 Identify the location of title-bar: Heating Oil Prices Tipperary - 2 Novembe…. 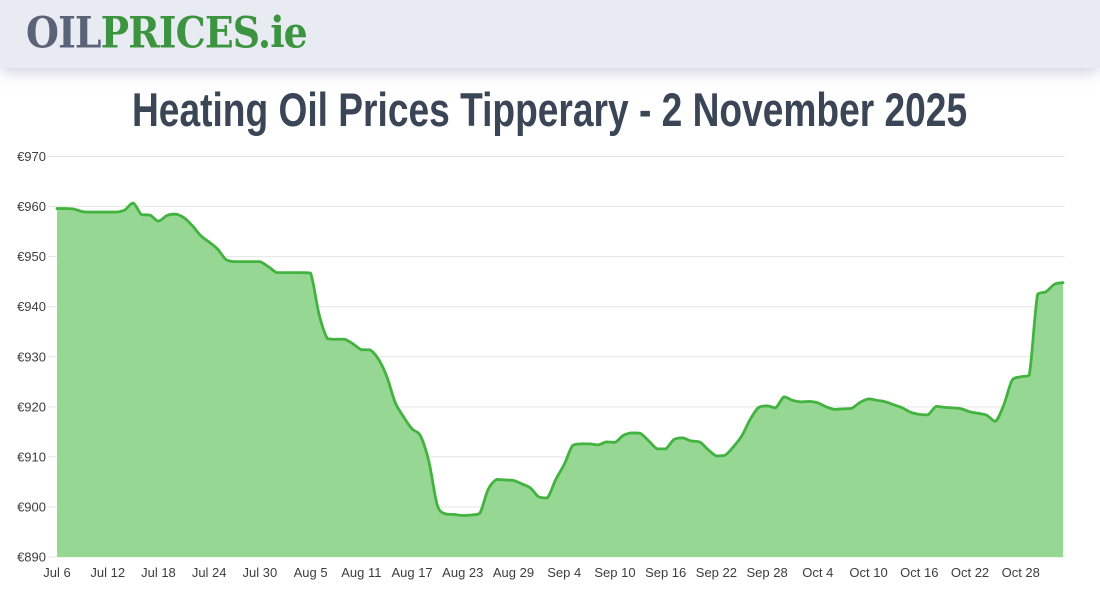
(550, 109).